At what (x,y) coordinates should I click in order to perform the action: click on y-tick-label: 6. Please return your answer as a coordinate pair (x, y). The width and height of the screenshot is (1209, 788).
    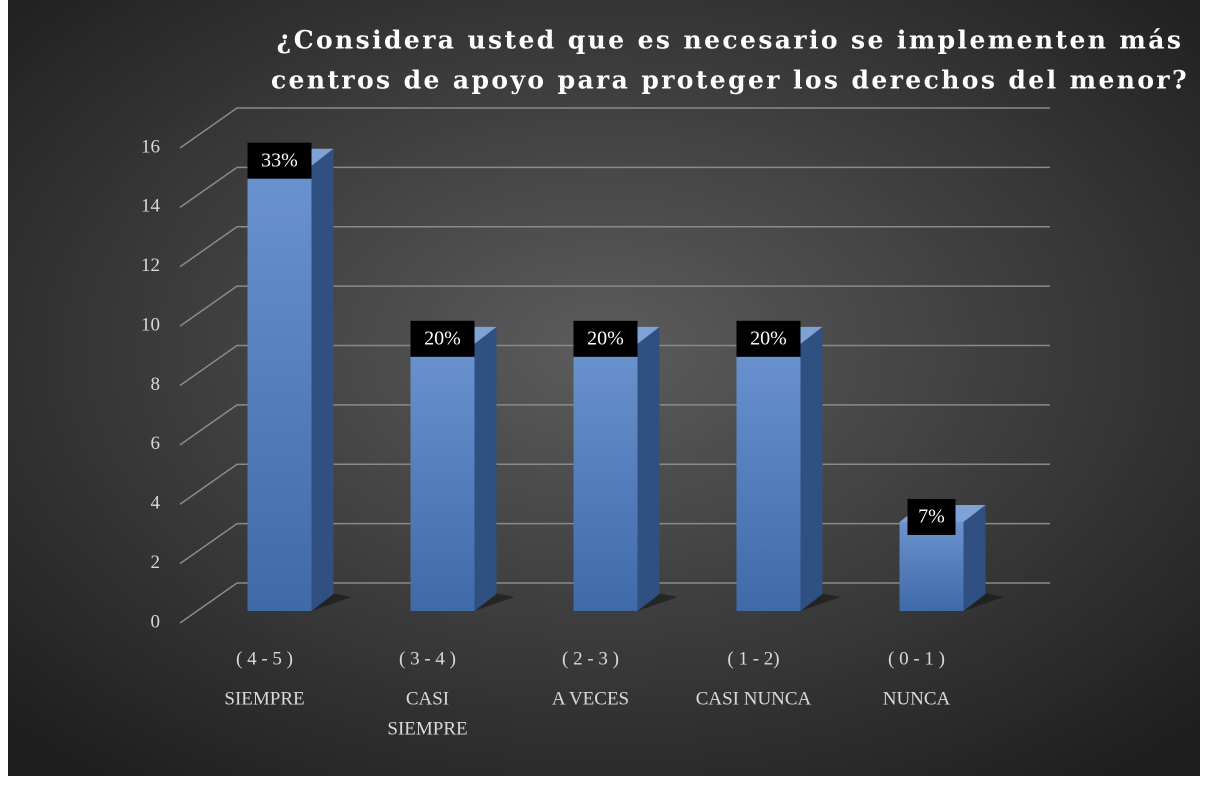
    Looking at the image, I should click on (156, 443).